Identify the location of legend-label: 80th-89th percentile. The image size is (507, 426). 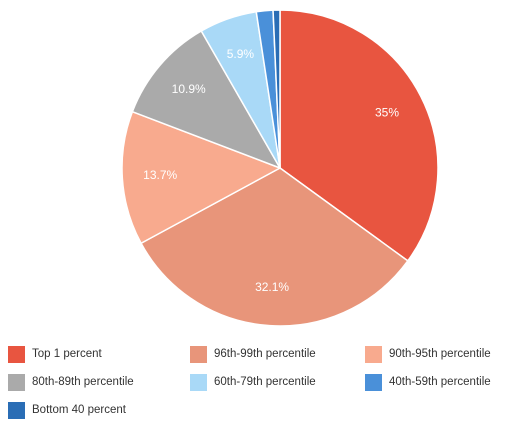
(83, 382).